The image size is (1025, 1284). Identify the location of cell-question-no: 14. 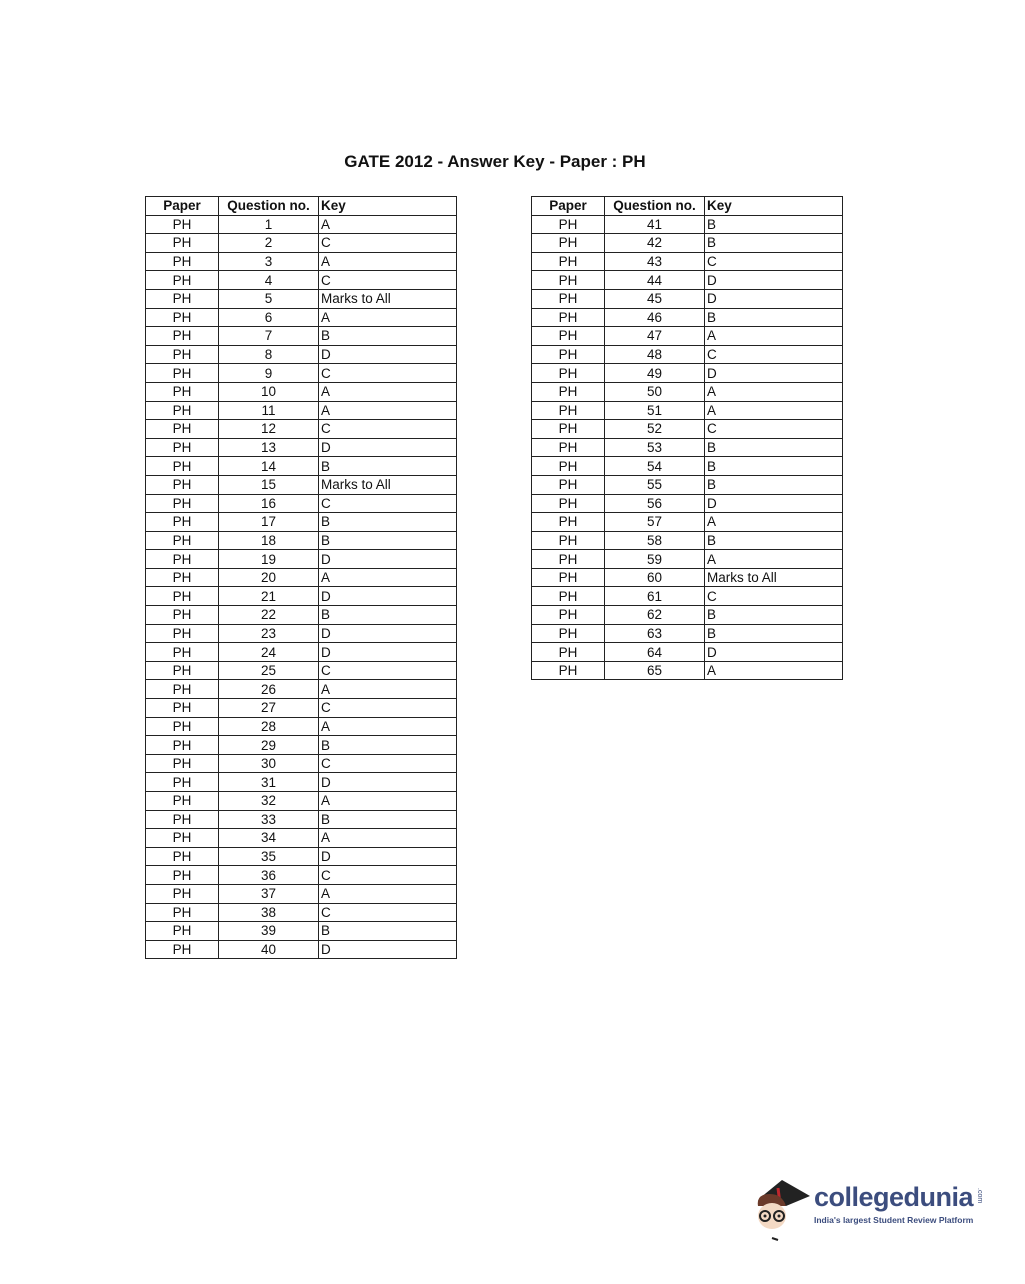
(268, 466).